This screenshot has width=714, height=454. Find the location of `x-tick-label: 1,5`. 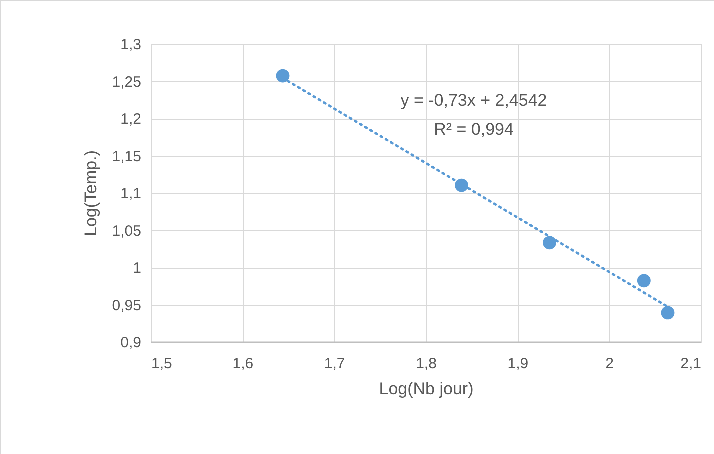

x-tick-label: 1,5 is located at coordinates (162, 364).